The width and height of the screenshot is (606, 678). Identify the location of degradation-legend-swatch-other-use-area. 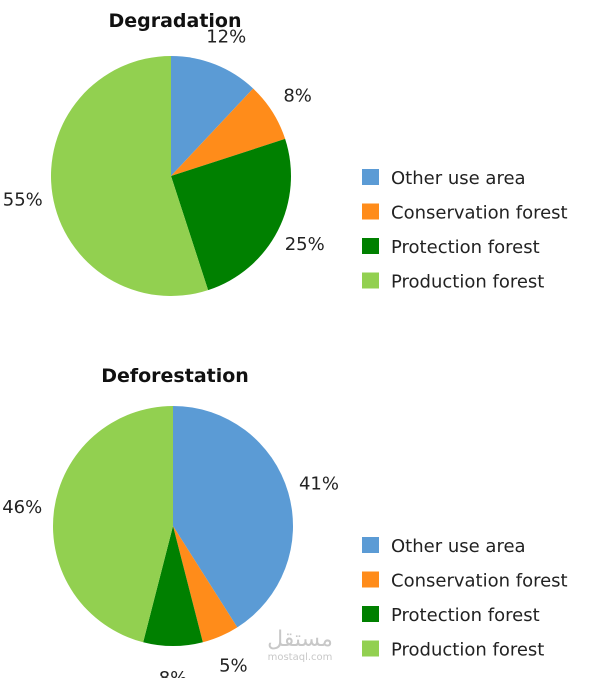
(370, 177).